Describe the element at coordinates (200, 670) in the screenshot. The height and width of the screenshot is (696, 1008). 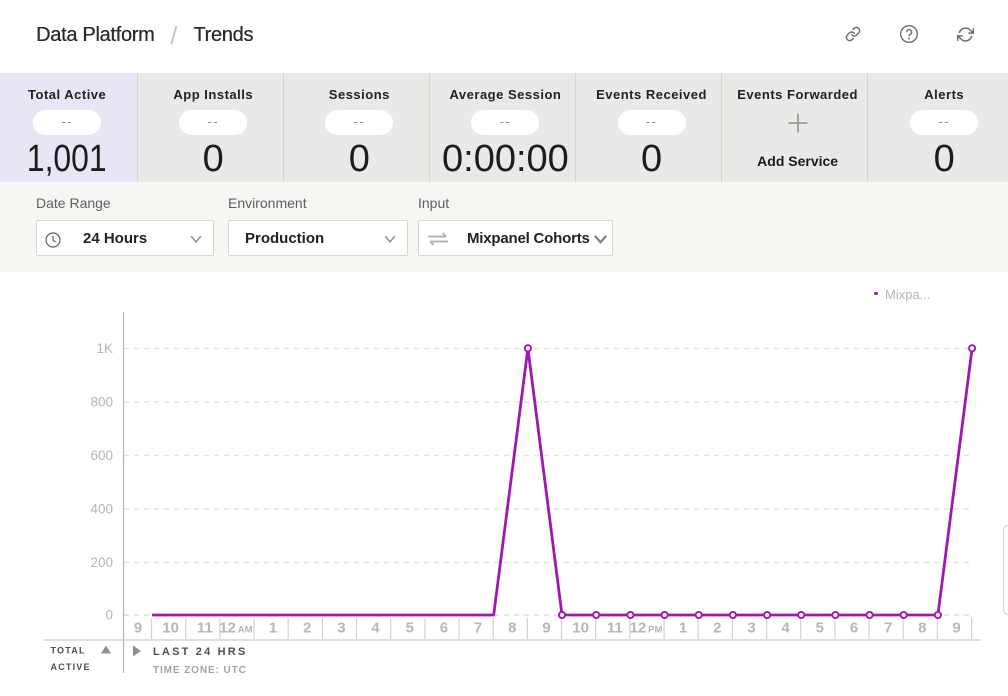
I see `svg-text: TIME ZONE: UTC` at that location.